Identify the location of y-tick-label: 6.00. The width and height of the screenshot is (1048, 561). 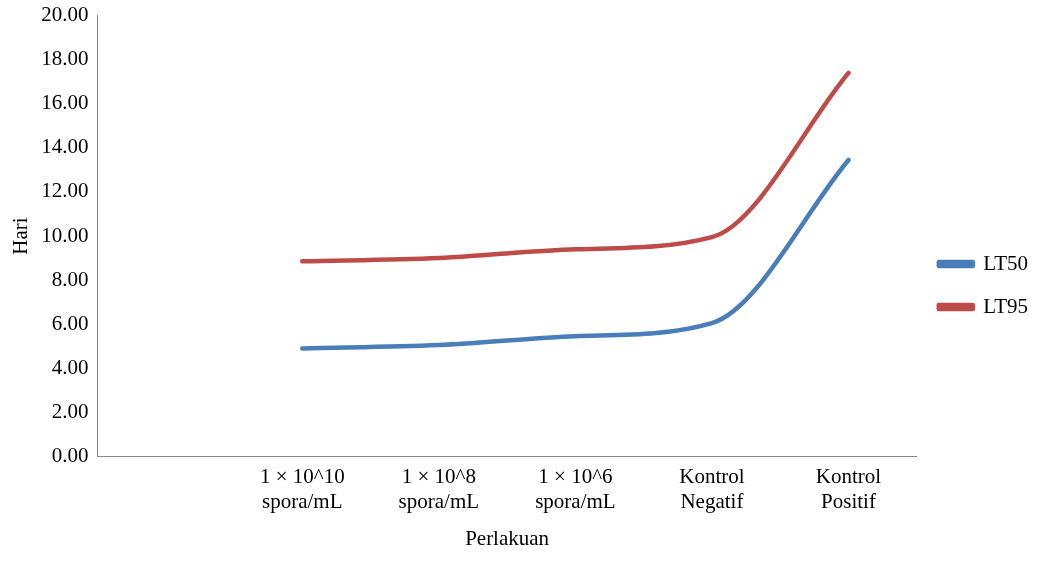
(70, 322).